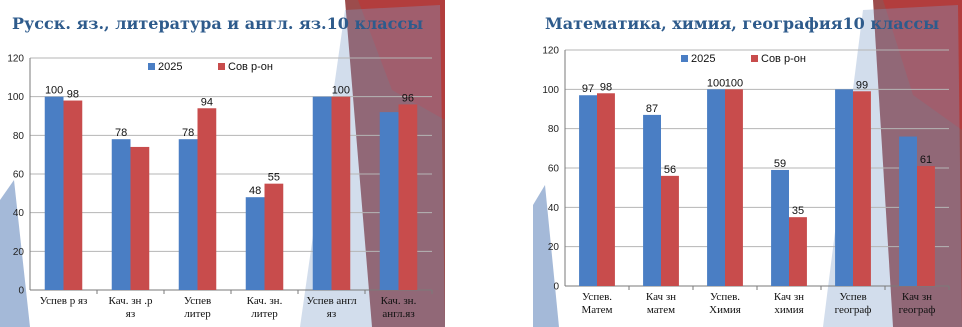 This screenshot has height=327, width=962. What do you see at coordinates (652, 109) in the screenshot?
I see `data-label: 87` at bounding box center [652, 109].